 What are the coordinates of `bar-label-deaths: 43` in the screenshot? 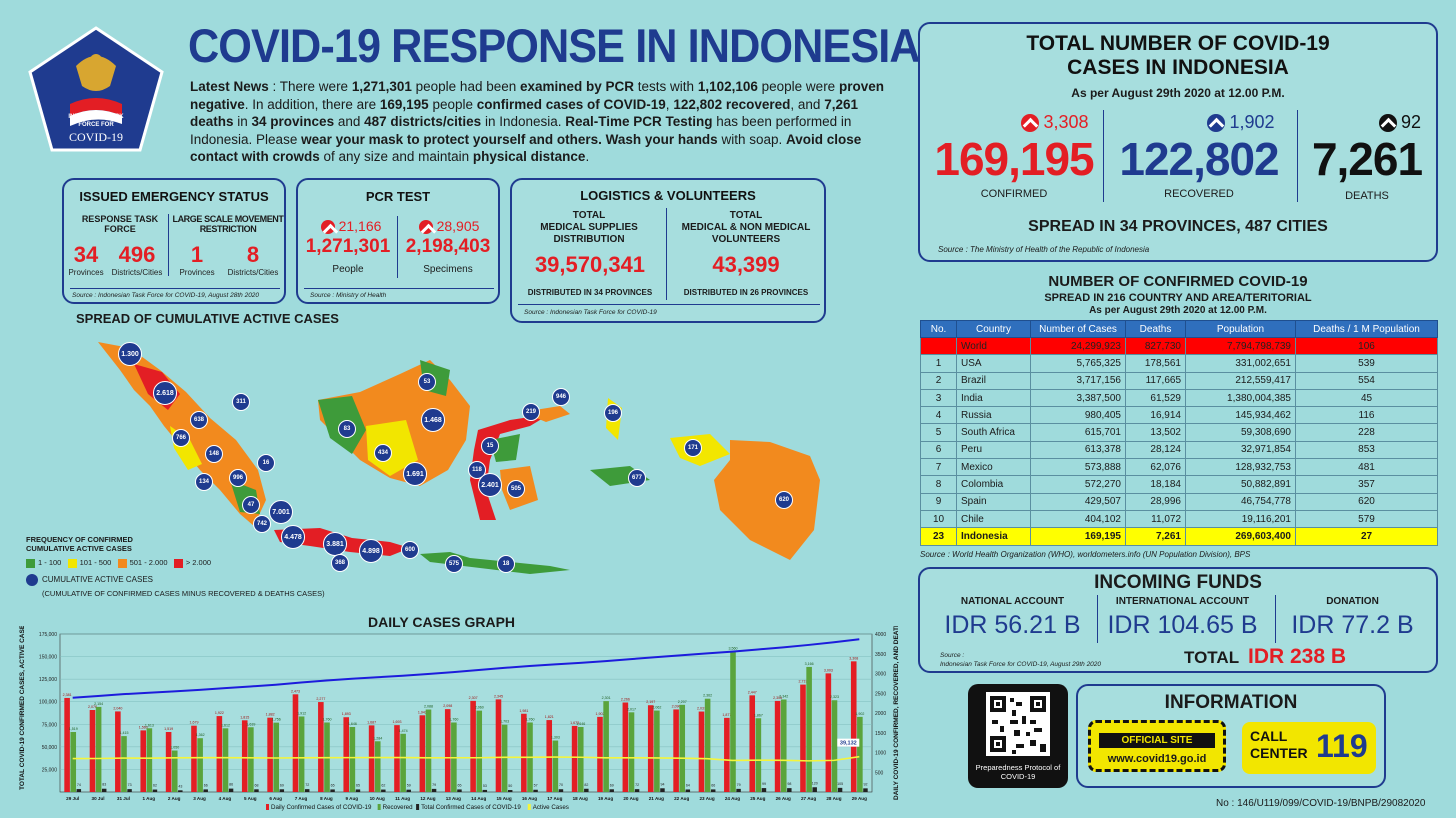 It's located at (180, 786).